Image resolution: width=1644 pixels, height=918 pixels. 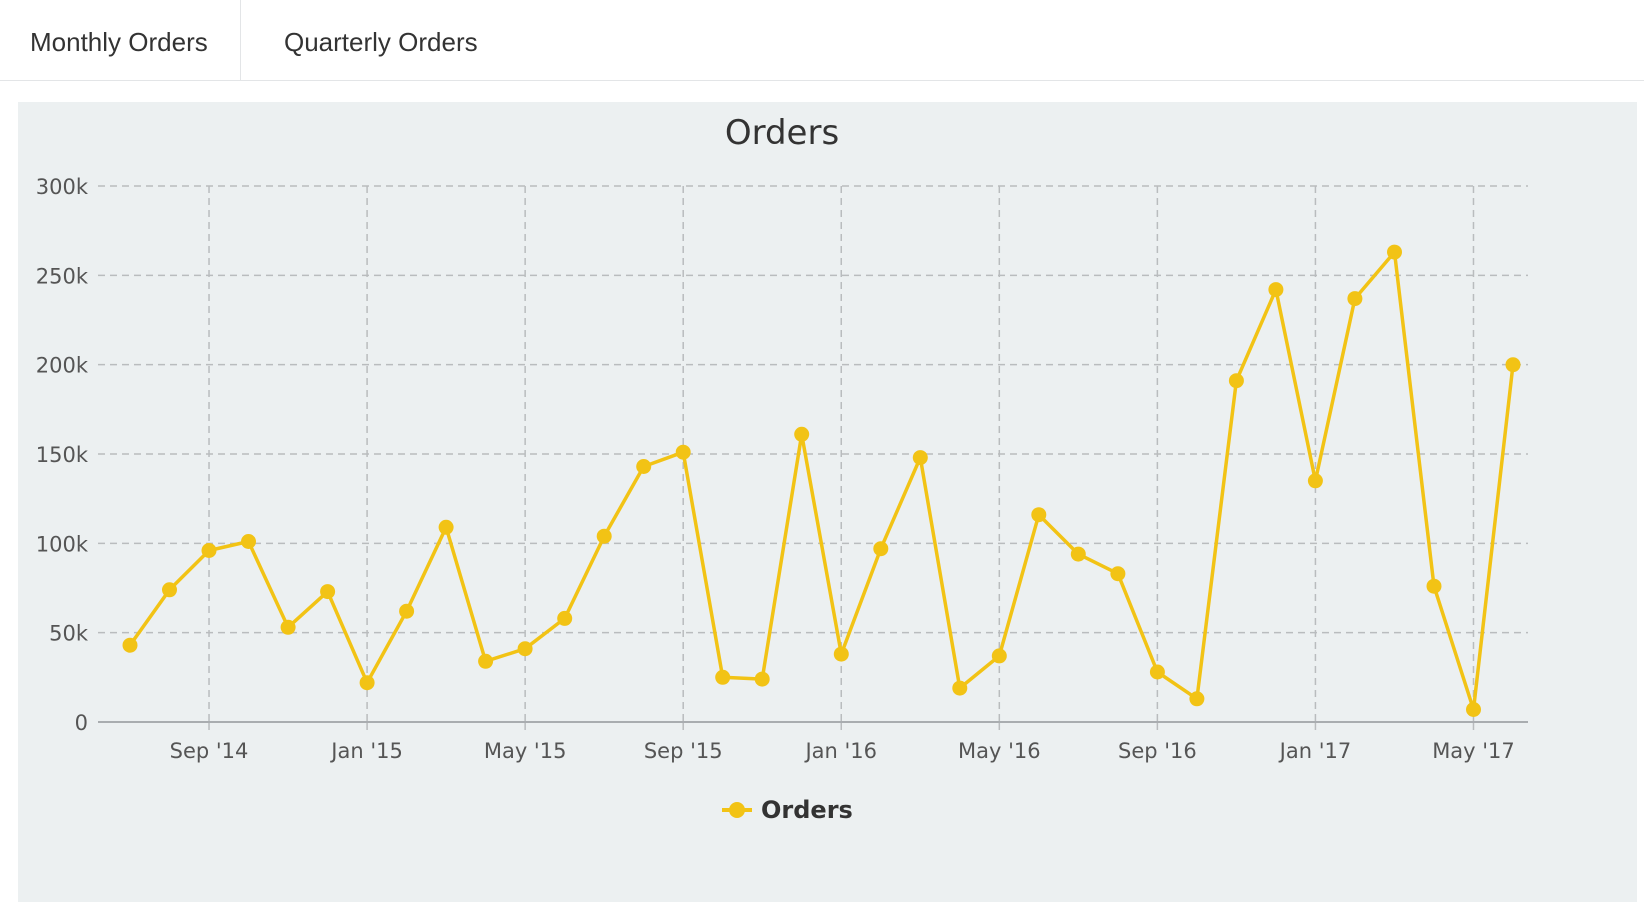 What do you see at coordinates (683, 751) in the screenshot?
I see `x-tick-label: Sep '15` at bounding box center [683, 751].